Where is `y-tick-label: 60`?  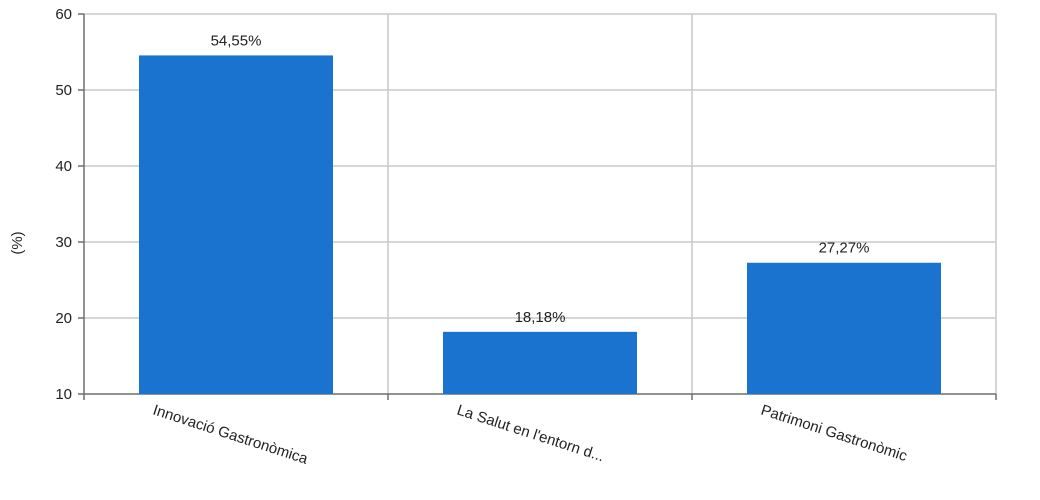
y-tick-label: 60 is located at coordinates (63, 14).